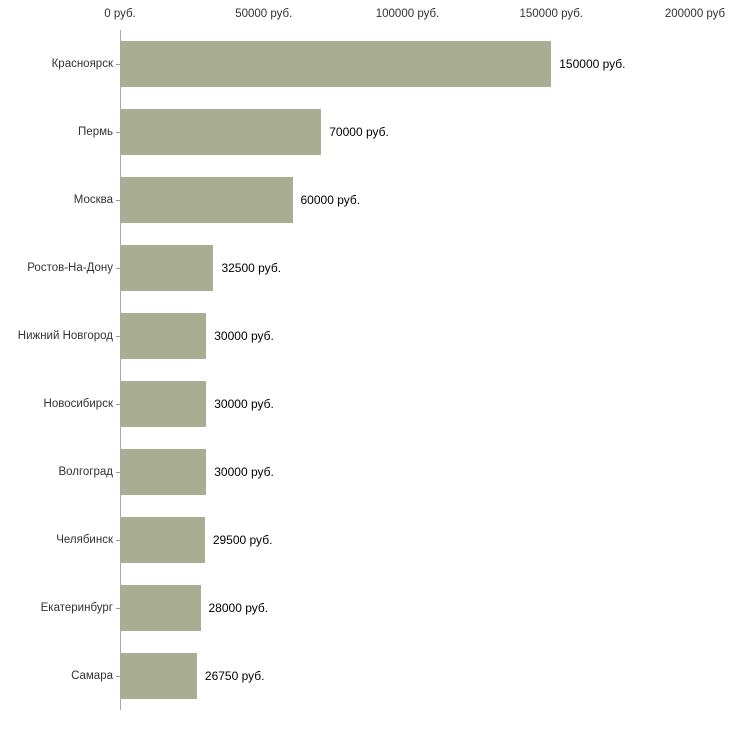 The width and height of the screenshot is (730, 730). Describe the element at coordinates (369, 404) in the screenshot. I see `chart-row: Новосибирск 30000 руб.` at that location.